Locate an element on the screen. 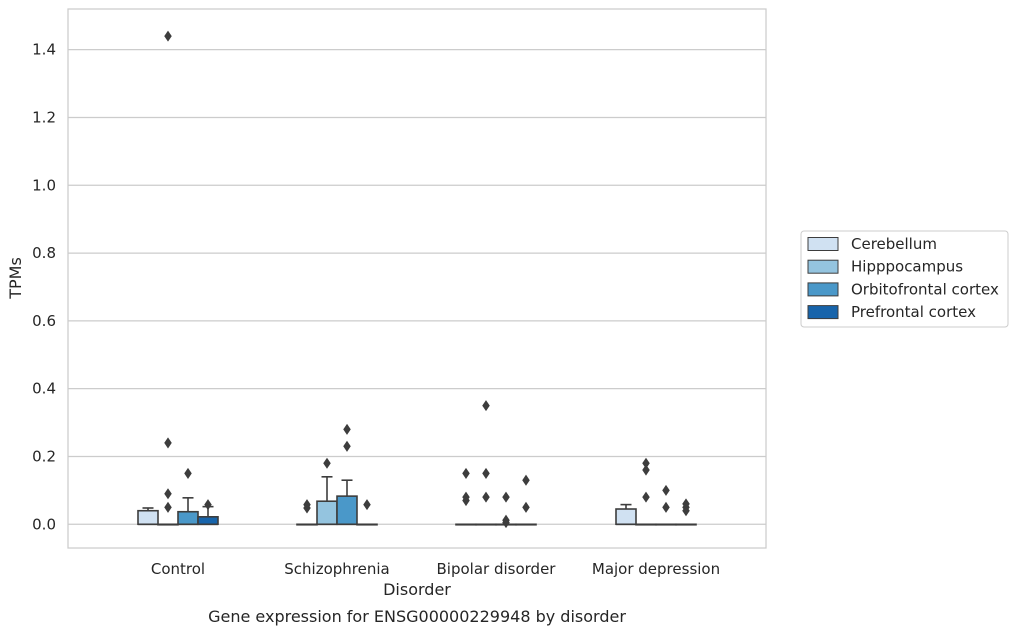  y-axis-label: TPMs is located at coordinates (15, 278).